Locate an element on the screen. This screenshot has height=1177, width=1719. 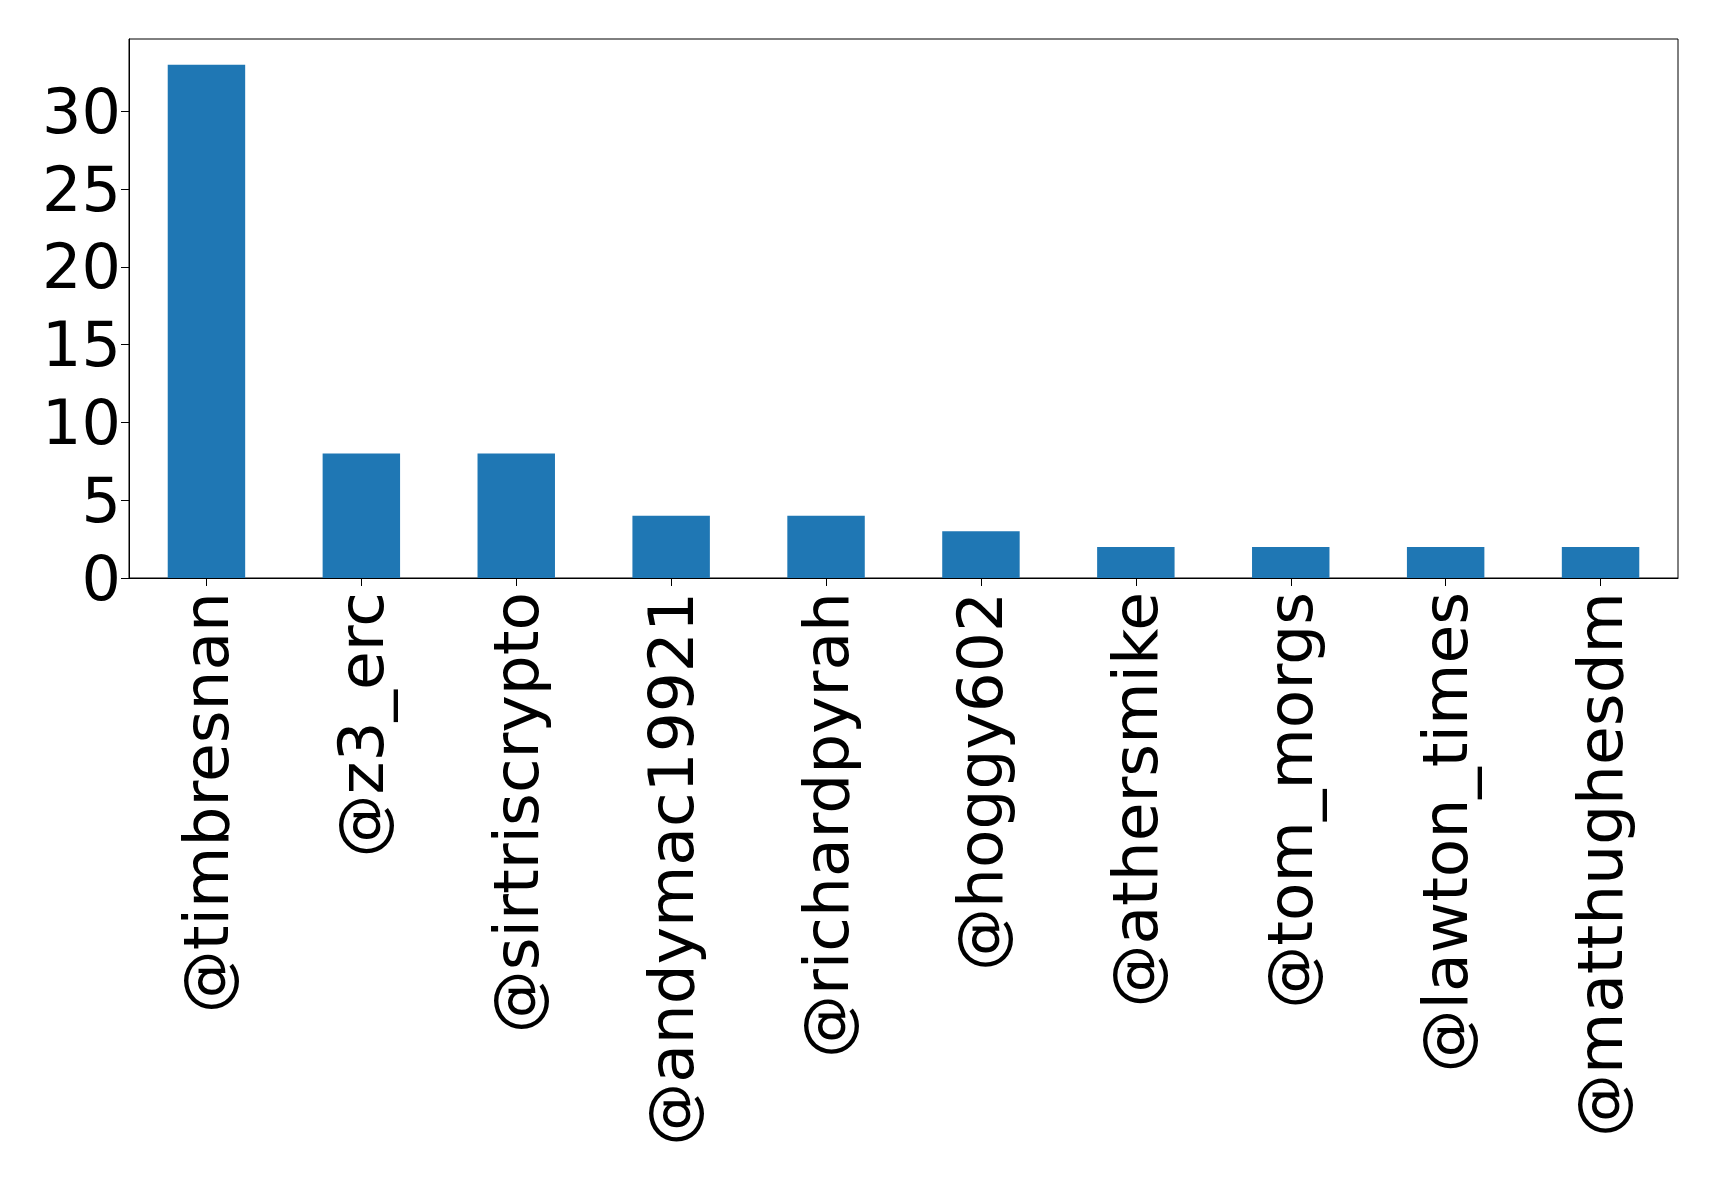
x-tick-label: @hoggy602 is located at coordinates (981, 781).